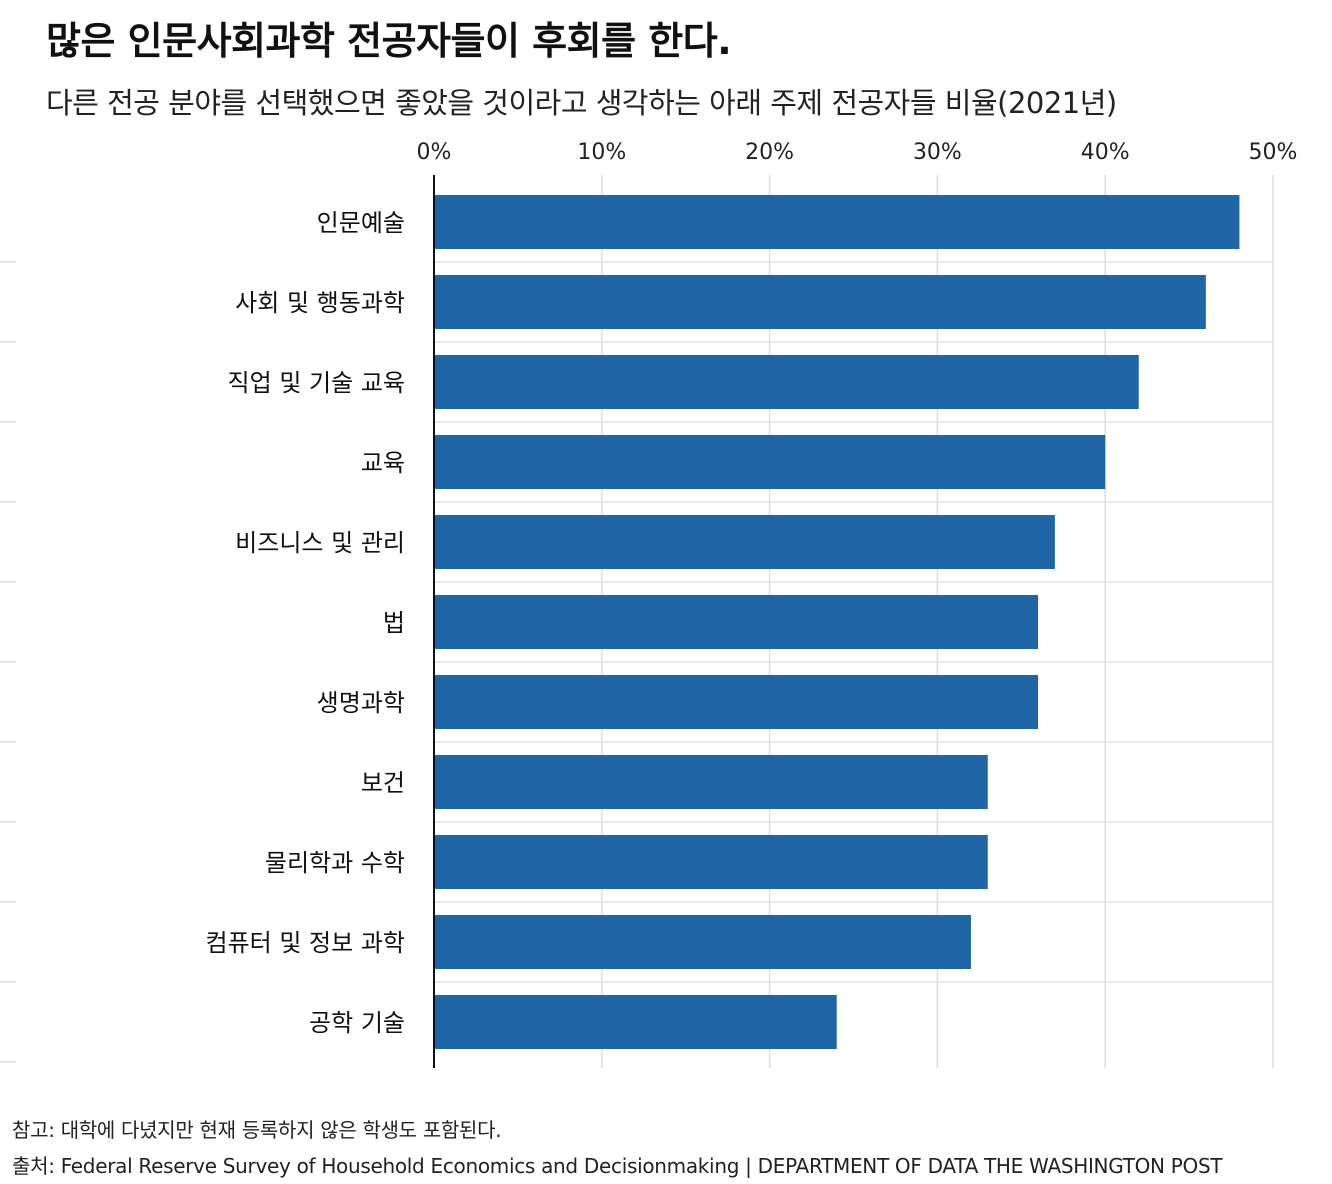 This screenshot has height=1184, width=1332. What do you see at coordinates (320, 543) in the screenshot?
I see `category-label: 비즈니스 및 관리` at bounding box center [320, 543].